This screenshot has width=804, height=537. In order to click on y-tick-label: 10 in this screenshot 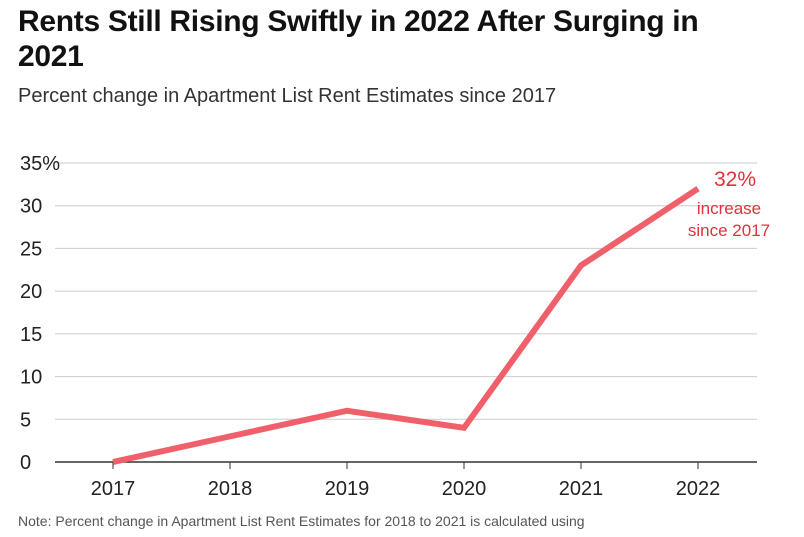, I will do `click(31, 378)`.